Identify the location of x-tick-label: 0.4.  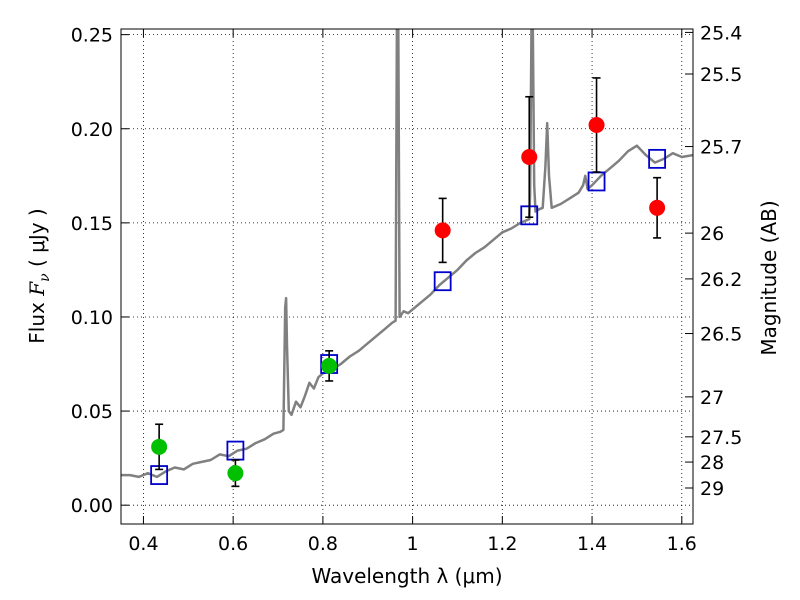
(143, 544).